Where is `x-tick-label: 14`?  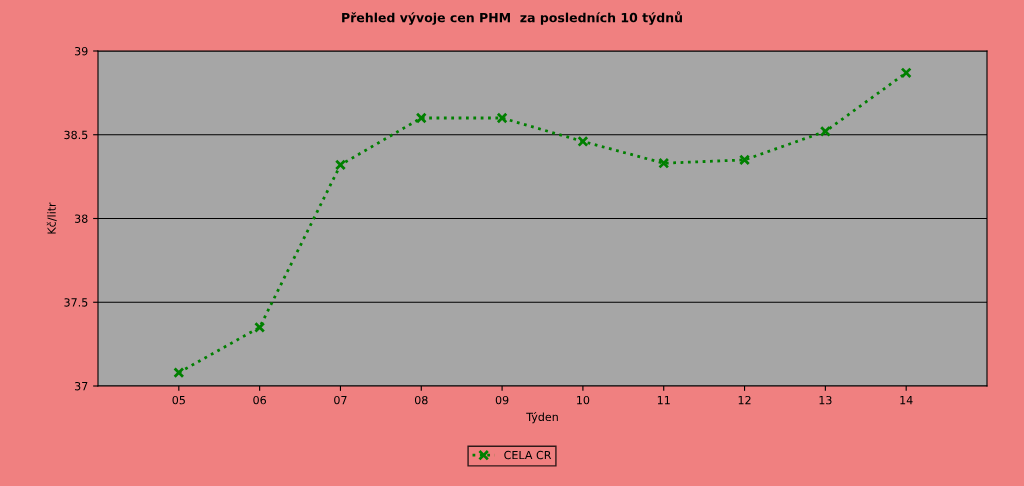
x-tick-label: 14 is located at coordinates (906, 400).